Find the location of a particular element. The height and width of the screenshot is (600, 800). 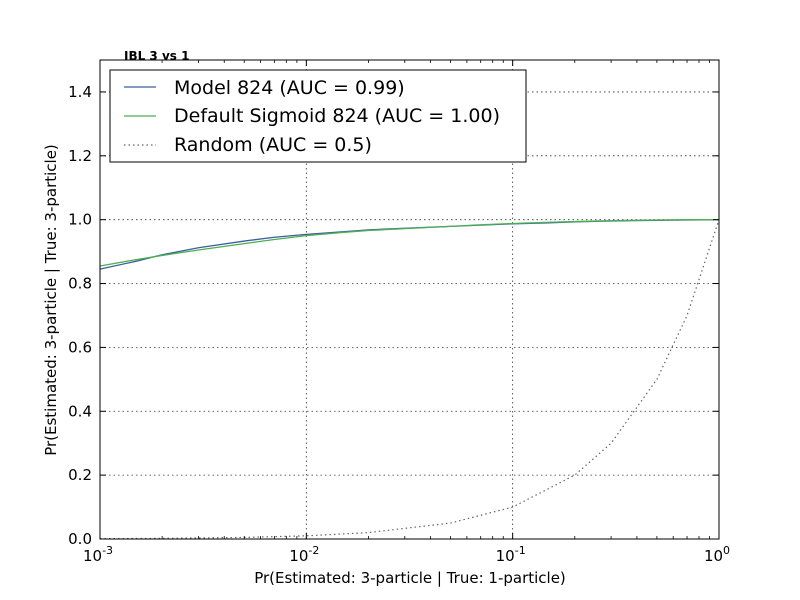

y-tick-label: 1.0 is located at coordinates (80, 220).